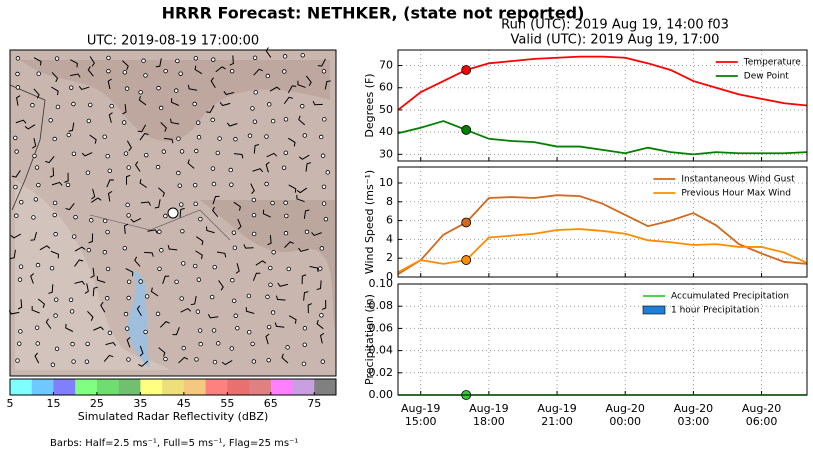  What do you see at coordinates (267, 265) in the screenshot?
I see `terrain` at bounding box center [267, 265].